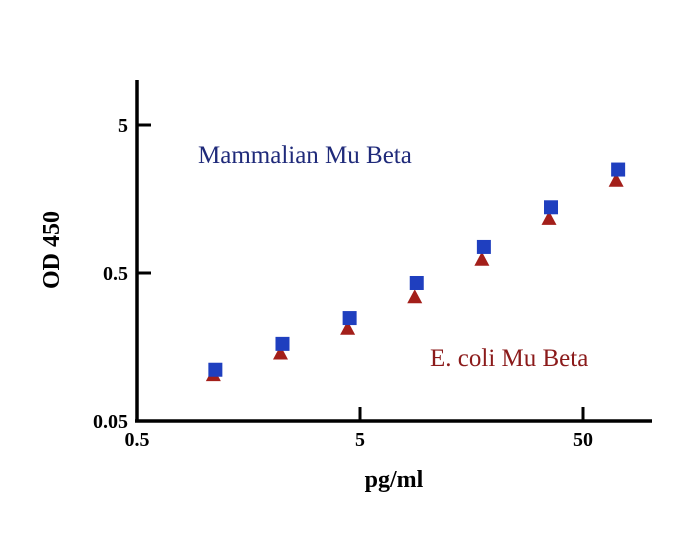 The width and height of the screenshot is (690, 550). Describe the element at coordinates (394, 480) in the screenshot. I see `x-axis-title: pg/ml` at that location.